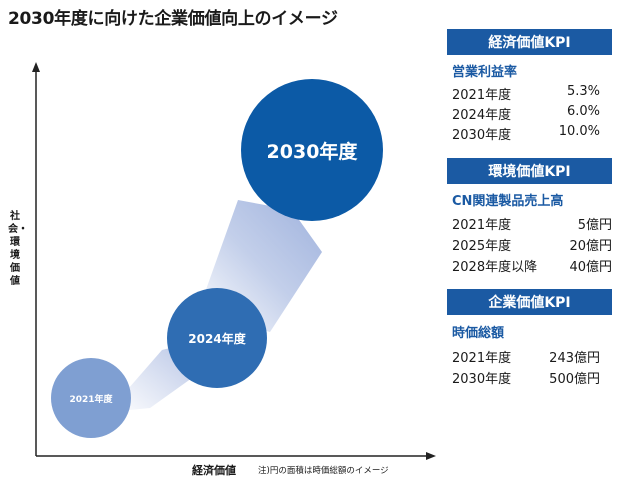 The height and width of the screenshot is (482, 641). I want to click on kpi-value: 10.0%, so click(579, 131).